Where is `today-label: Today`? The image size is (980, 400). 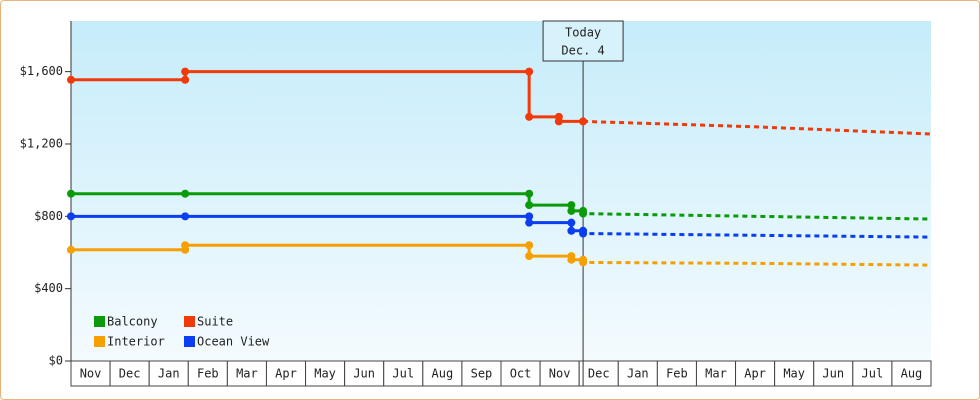
today-label: Today is located at coordinates (583, 33).